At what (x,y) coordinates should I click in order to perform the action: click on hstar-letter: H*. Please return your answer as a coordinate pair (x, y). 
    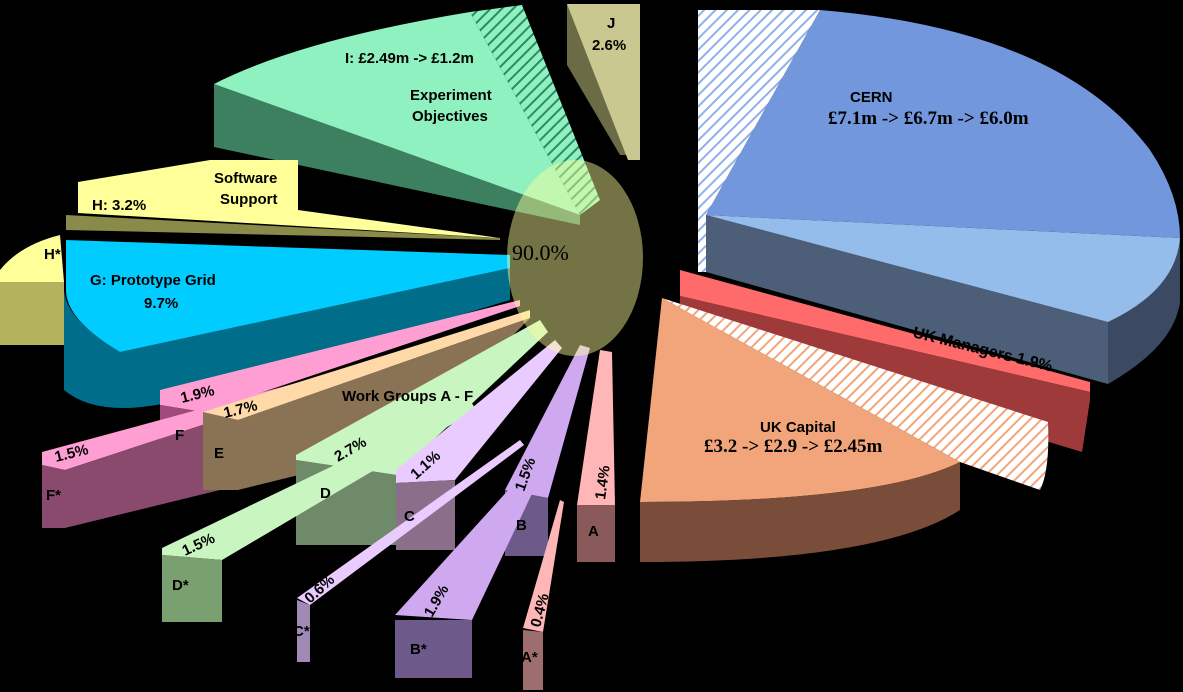
    Looking at the image, I should click on (52, 254).